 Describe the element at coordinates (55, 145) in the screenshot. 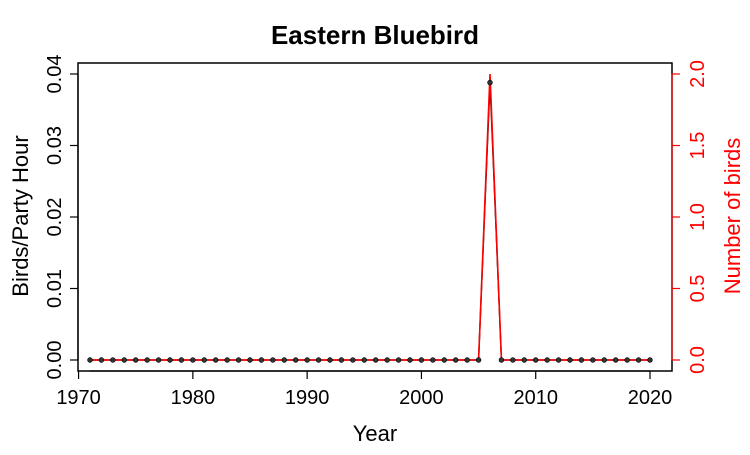

I see `y-left-tick-label: 0.03` at that location.